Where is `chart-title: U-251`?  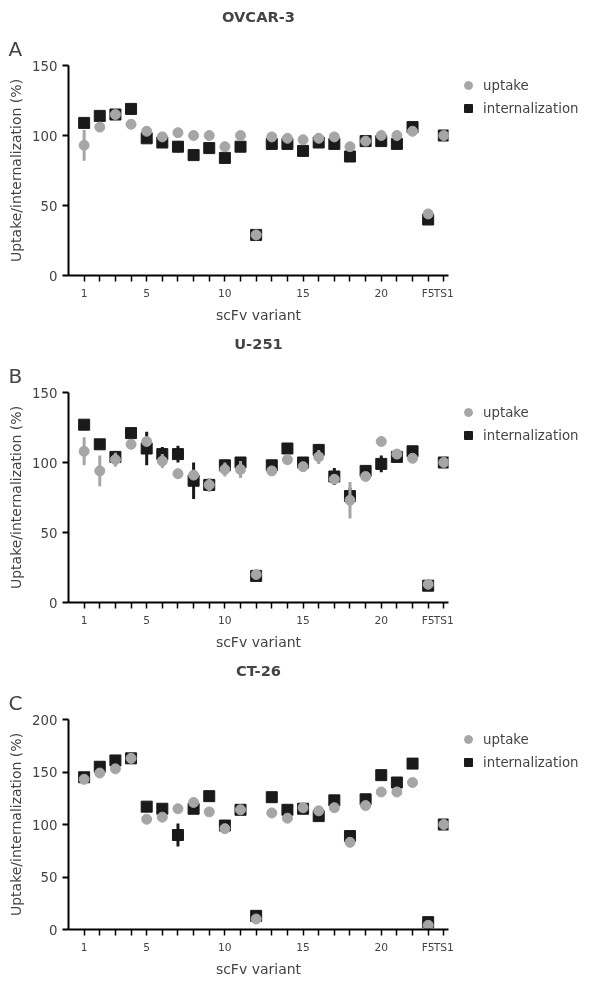 chart-title: U-251 is located at coordinates (258, 343).